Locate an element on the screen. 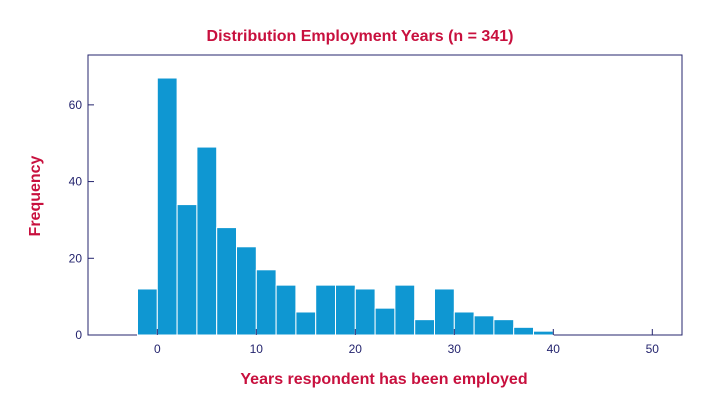 Image resolution: width=720 pixels, height=400 pixels. x-axis-label: Years respondent has been employed is located at coordinates (383, 379).